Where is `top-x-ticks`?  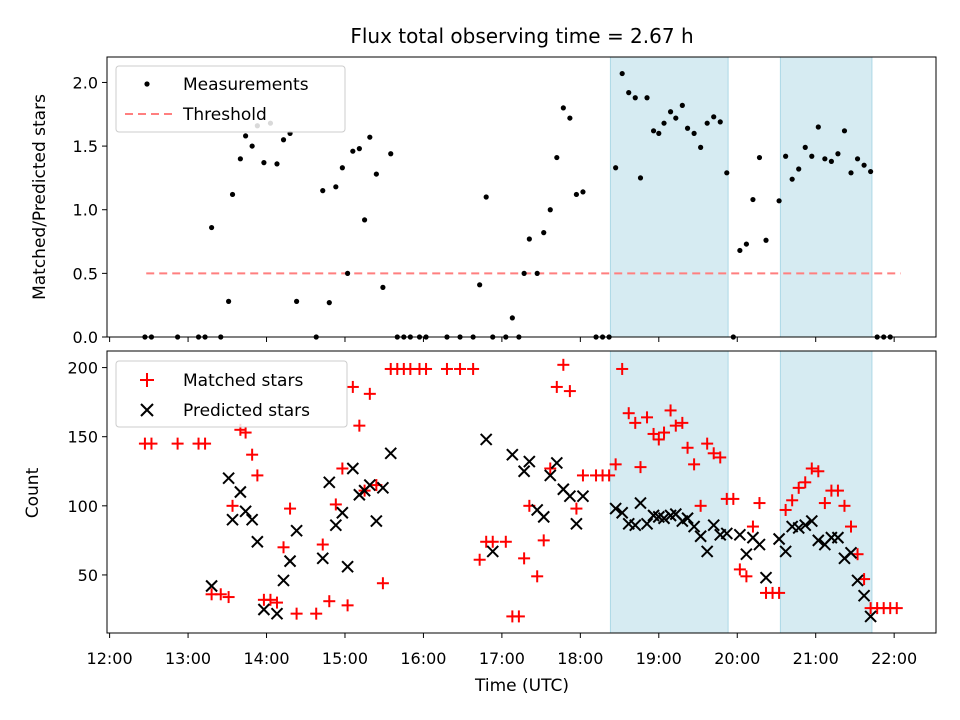
top-x-ticks is located at coordinates (502, 339).